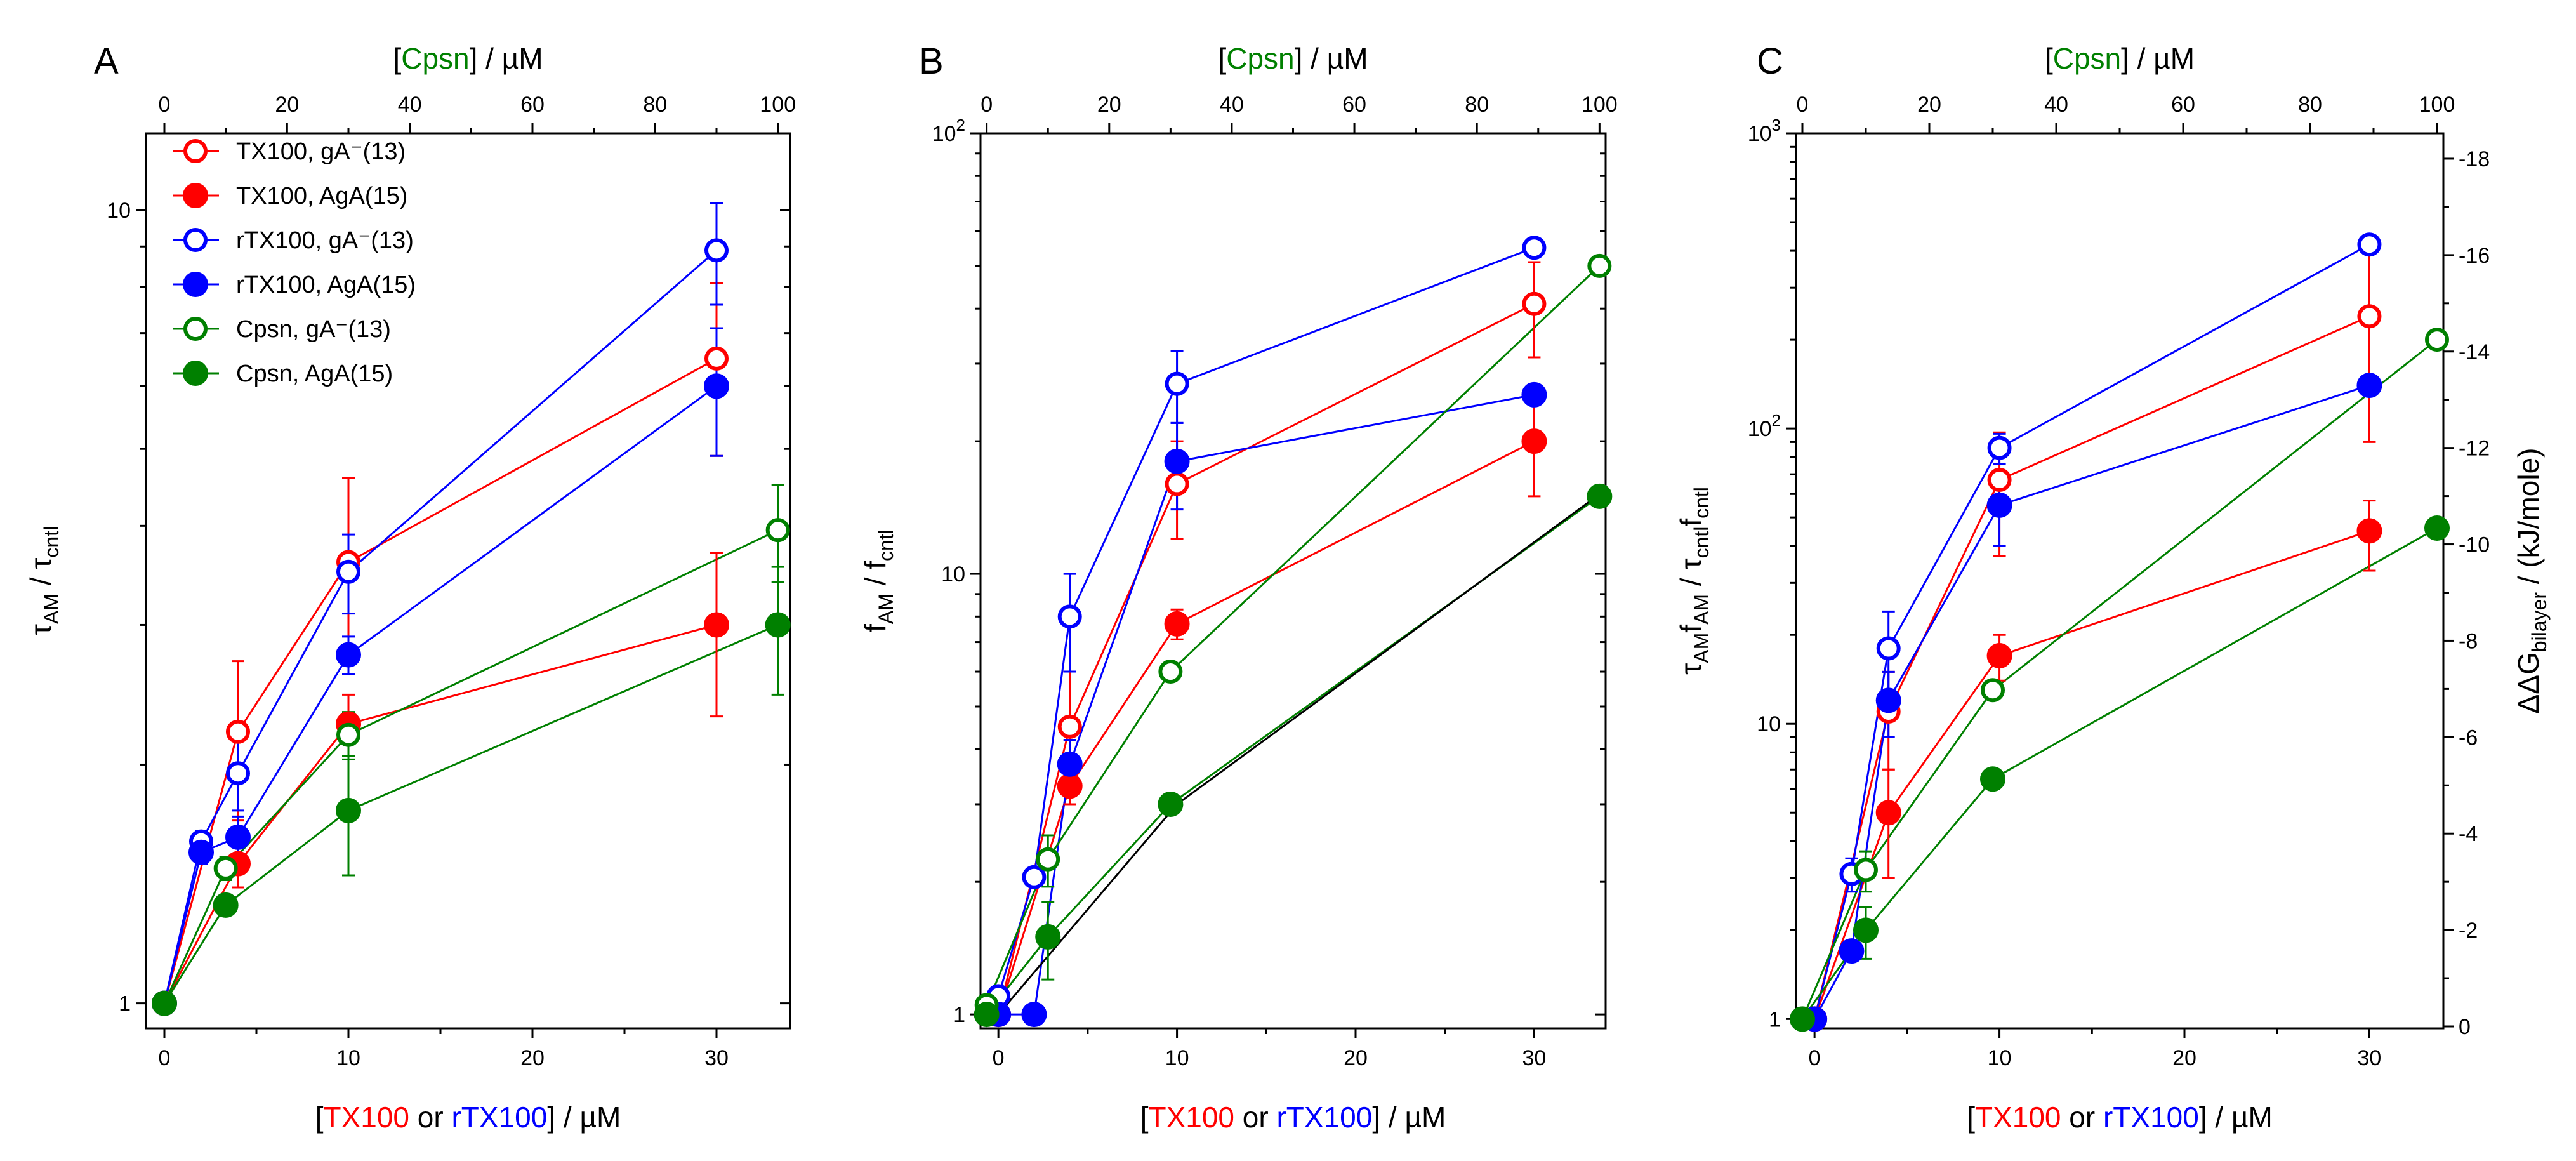 The width and height of the screenshot is (2576, 1161). What do you see at coordinates (40, 576) in the screenshot?
I see `y-label-mid: / τ` at bounding box center [40, 576].